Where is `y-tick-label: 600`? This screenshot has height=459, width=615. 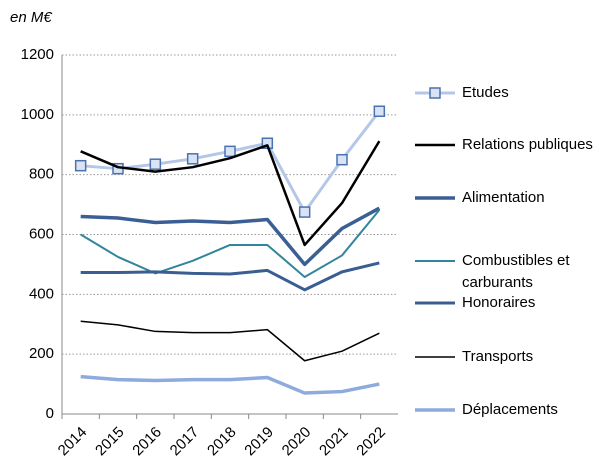 y-tick-label: 600 is located at coordinates (41, 233).